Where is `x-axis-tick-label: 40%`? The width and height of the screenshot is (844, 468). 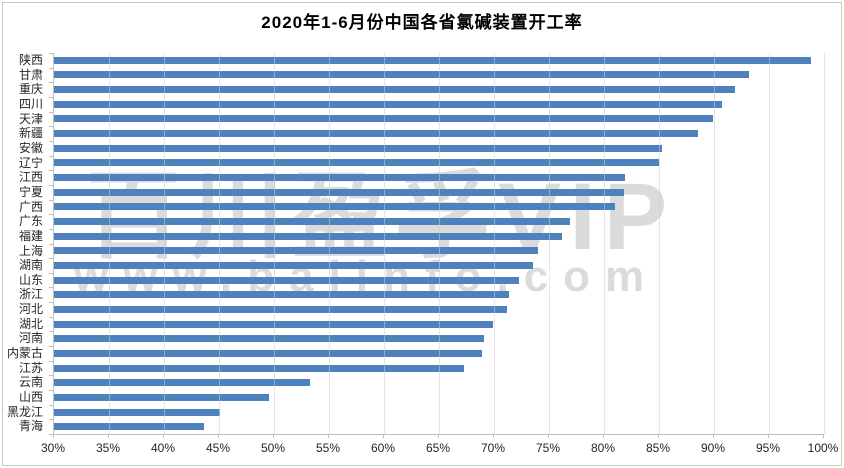
x-axis-tick-label: 40% is located at coordinates (163, 448).